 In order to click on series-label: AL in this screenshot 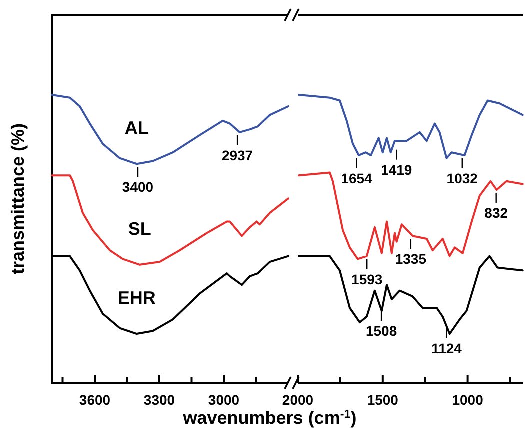, I will do `click(136, 128)`.